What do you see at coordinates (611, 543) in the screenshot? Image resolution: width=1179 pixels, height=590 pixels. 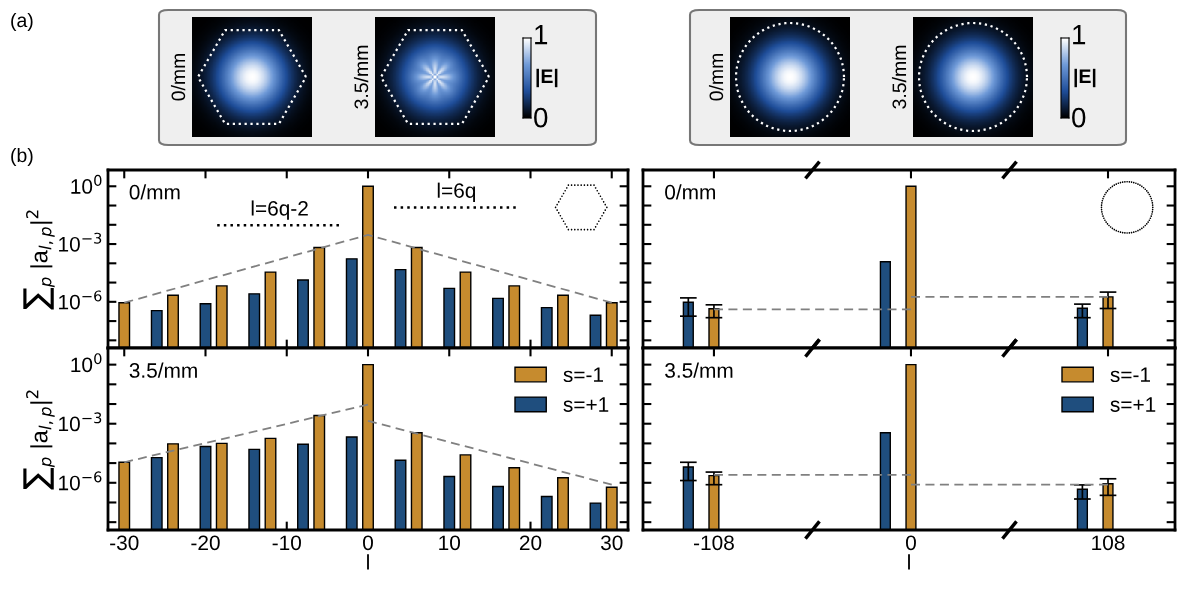 I see `x-tick-label: 30` at bounding box center [611, 543].